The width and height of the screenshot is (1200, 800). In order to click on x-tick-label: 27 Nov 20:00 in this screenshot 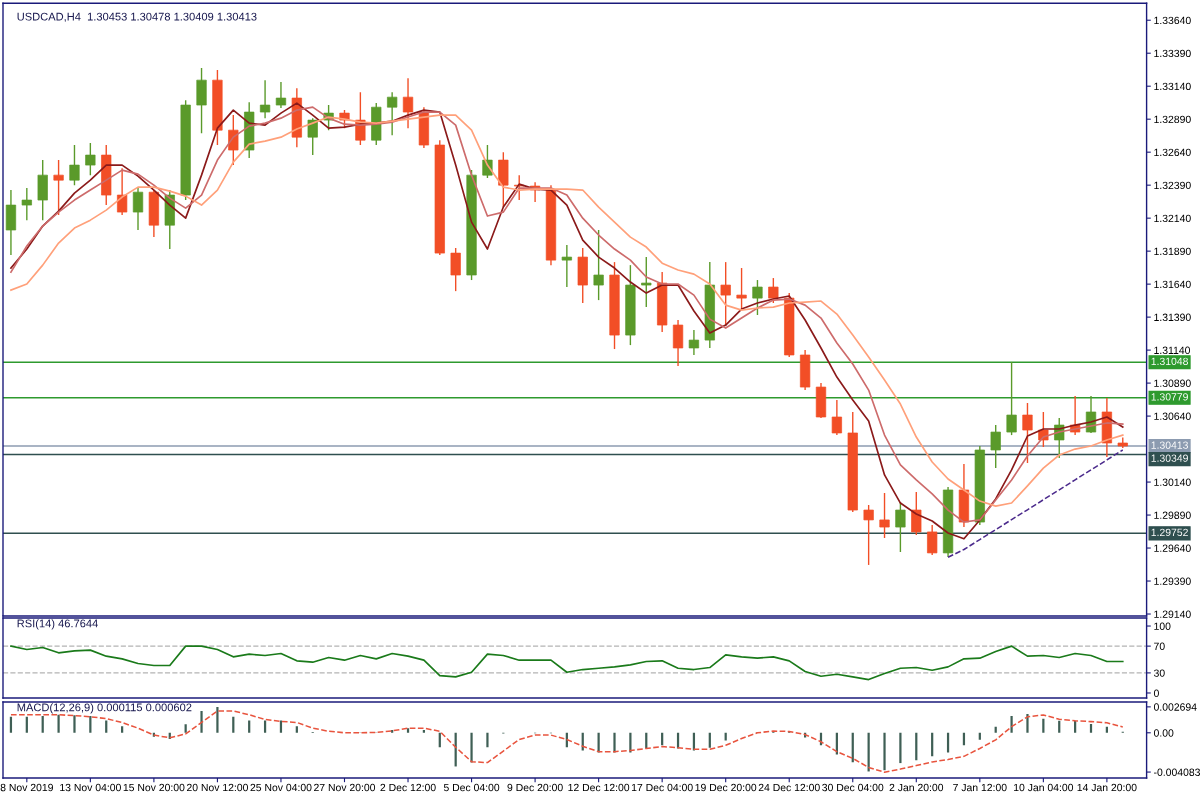, I will do `click(345, 787)`.